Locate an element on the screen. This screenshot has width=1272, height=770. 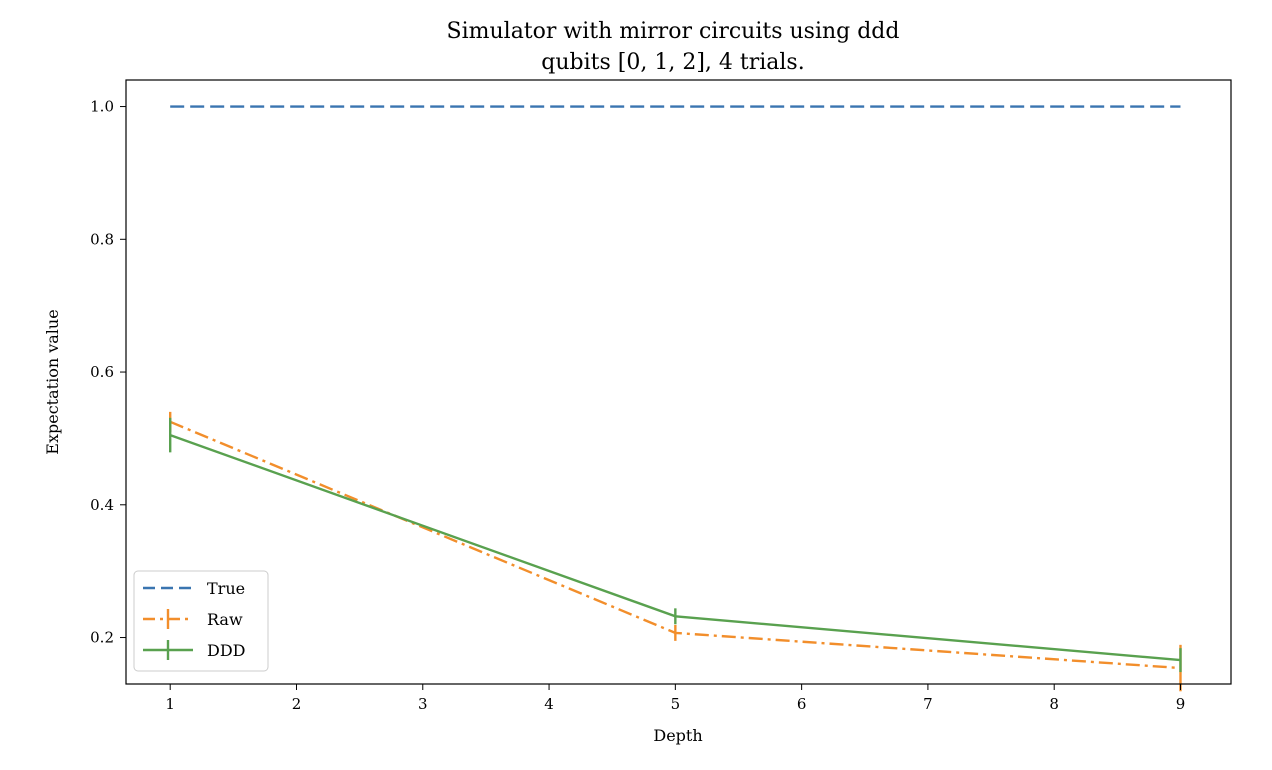
y-axis-ticks: 0.2 0.4 0.6 0.8 1.0 is located at coordinates (108, 372).